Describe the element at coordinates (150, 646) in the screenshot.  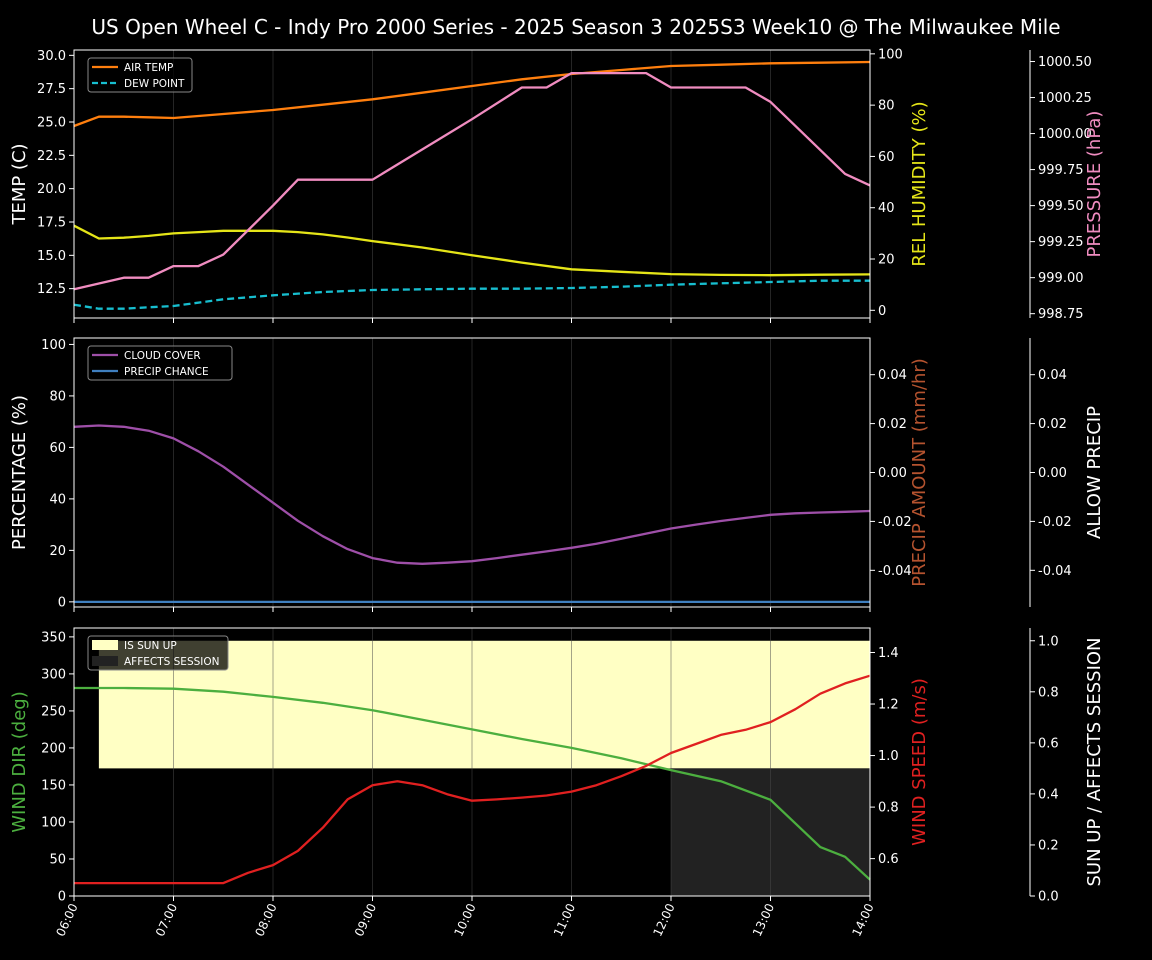
I see `legend-label: IS SUN UP` at that location.